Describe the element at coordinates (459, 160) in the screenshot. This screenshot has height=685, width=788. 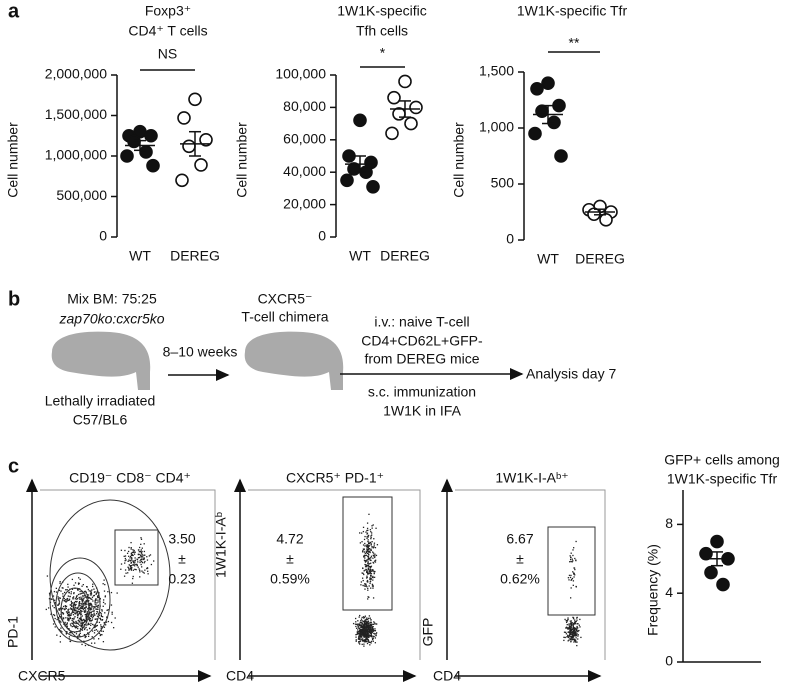
I see `y-axis-label: Cell number` at that location.